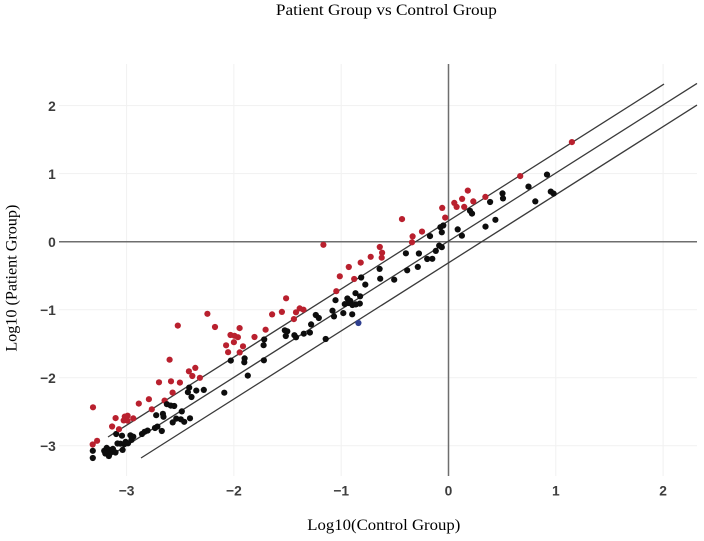 The width and height of the screenshot is (704, 541). What do you see at coordinates (383, 525) in the screenshot?
I see `svg-text: Log10(Control Group)` at bounding box center [383, 525].